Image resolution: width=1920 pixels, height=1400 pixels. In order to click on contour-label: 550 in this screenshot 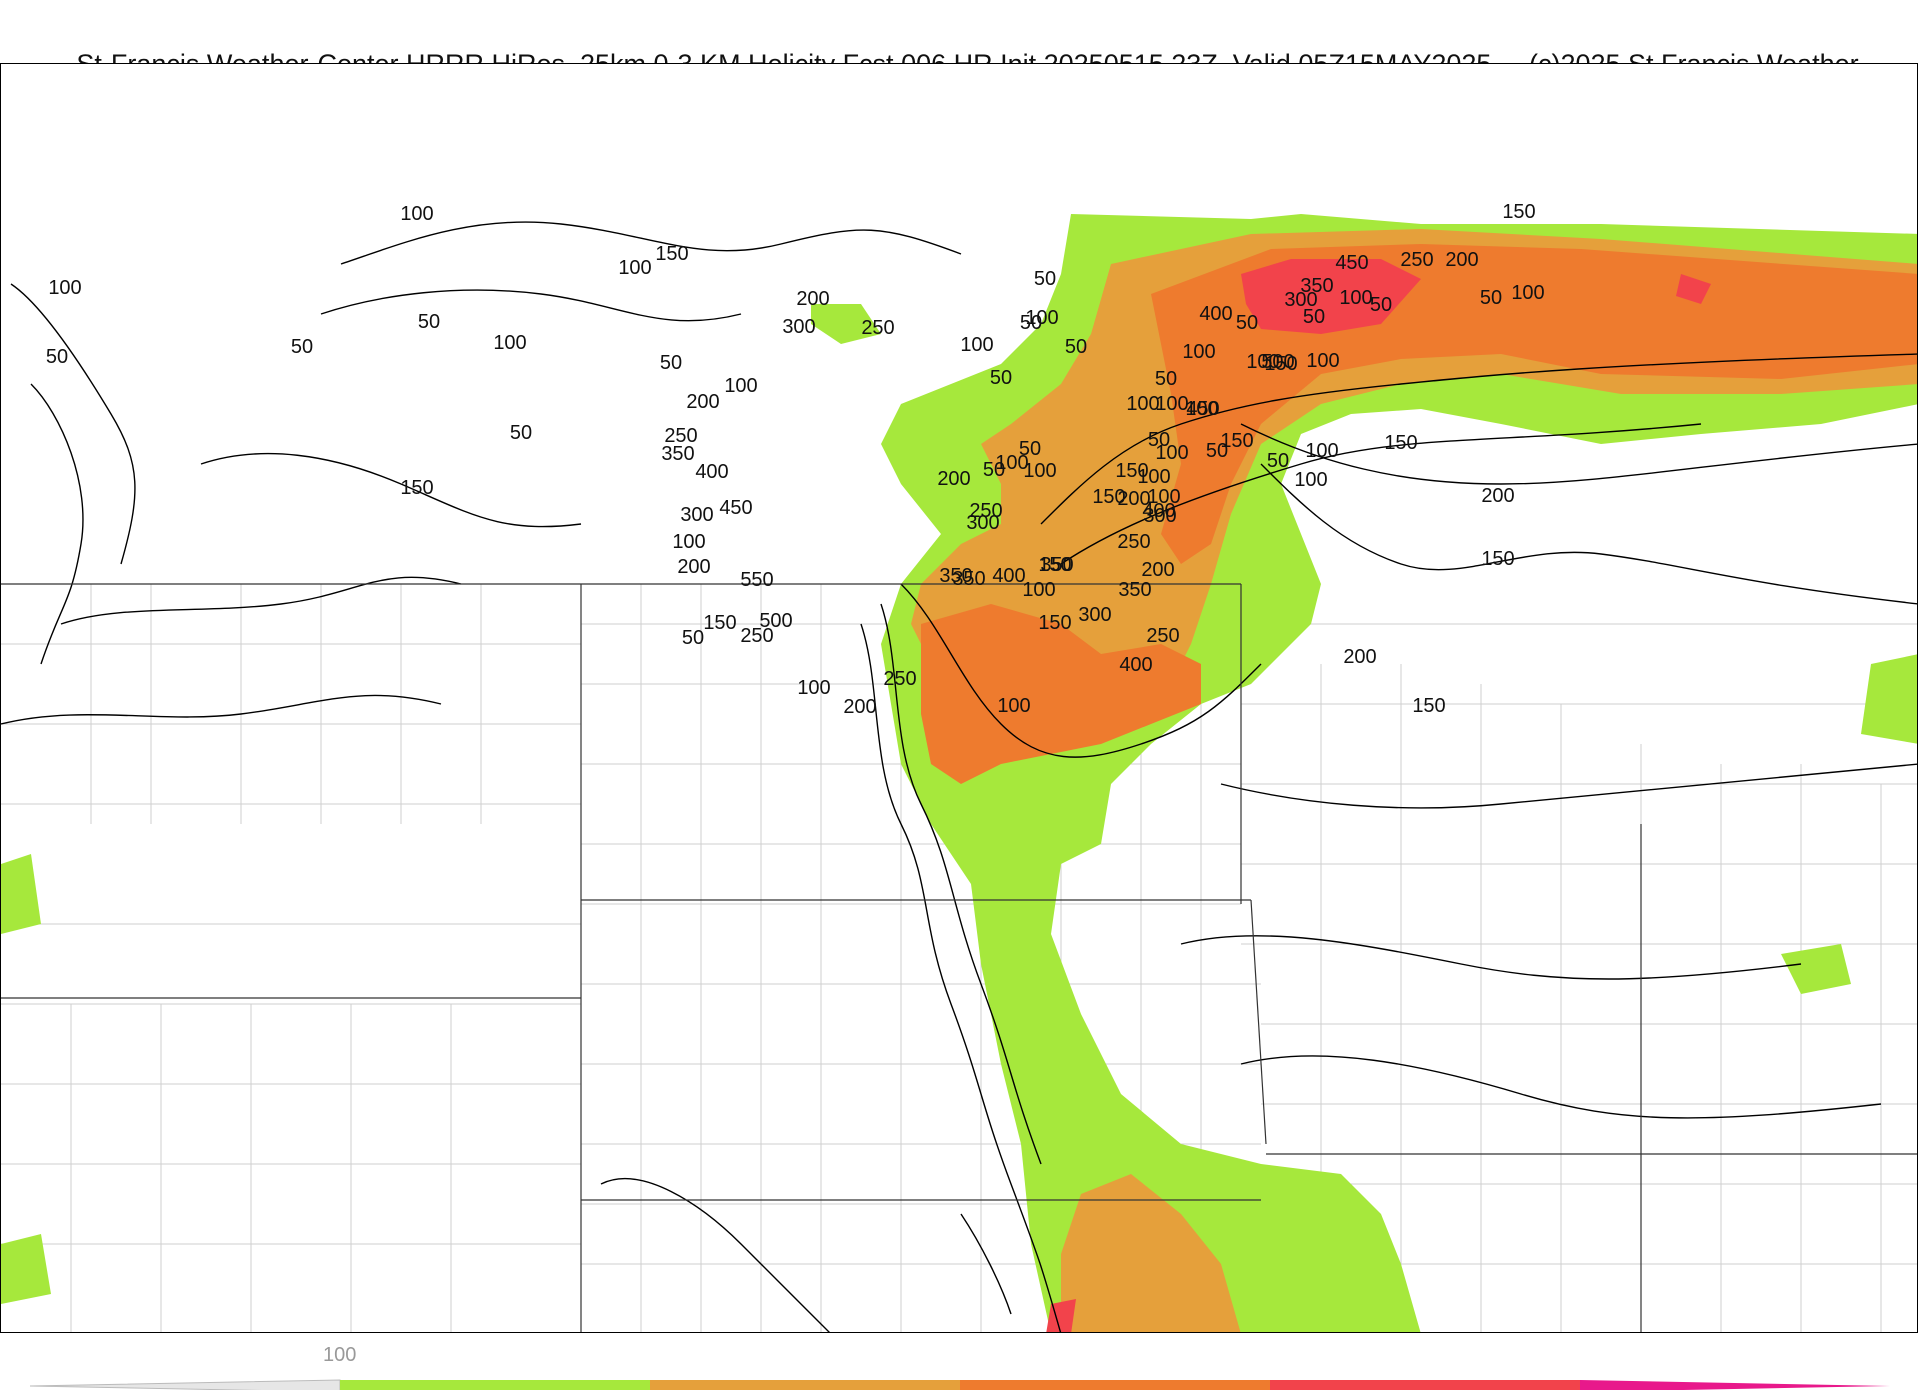, I will do `click(756, 580)`.